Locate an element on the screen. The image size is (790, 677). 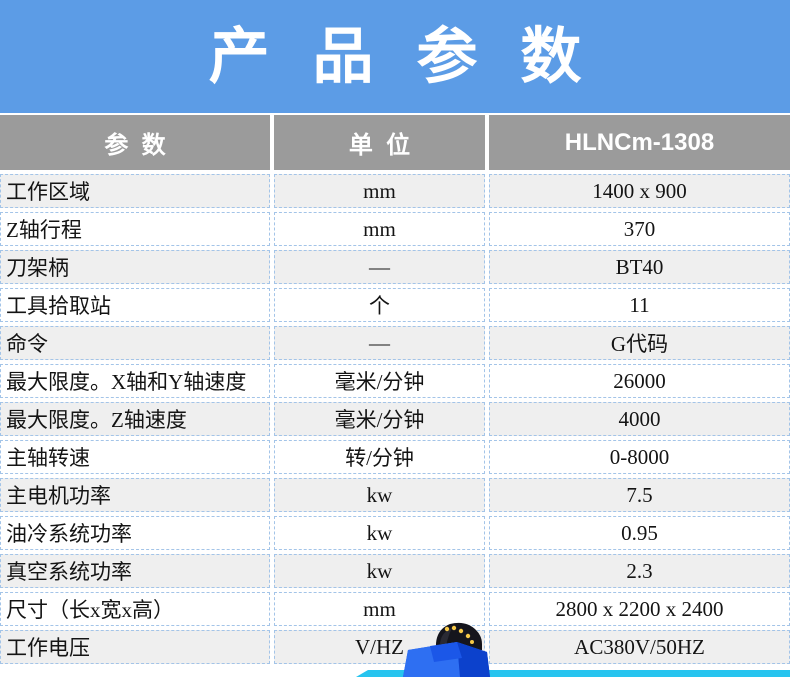
param-cell: 最大限度。X轴和Y轴速度 is located at coordinates (135, 381).